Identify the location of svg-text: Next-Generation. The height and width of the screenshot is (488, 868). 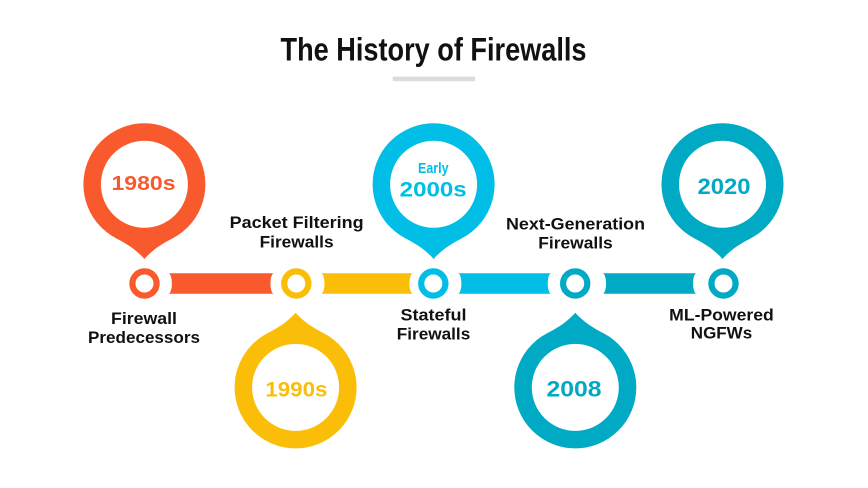
(575, 225).